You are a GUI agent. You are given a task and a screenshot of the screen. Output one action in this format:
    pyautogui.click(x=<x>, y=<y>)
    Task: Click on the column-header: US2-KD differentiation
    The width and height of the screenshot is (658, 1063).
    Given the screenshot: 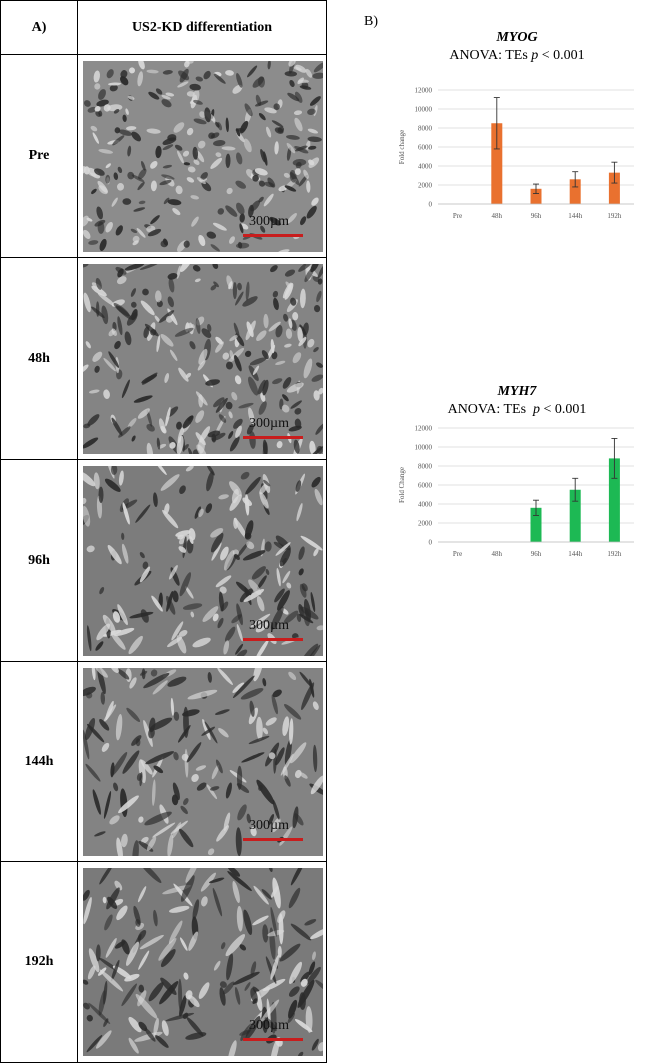 What is the action you would take?
    pyautogui.click(x=202, y=27)
    